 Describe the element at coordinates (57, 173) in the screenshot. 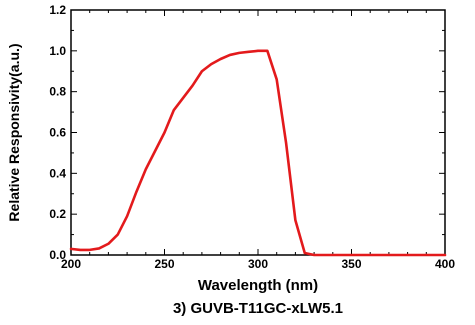

I see `y-tick-label: 0.4` at that location.